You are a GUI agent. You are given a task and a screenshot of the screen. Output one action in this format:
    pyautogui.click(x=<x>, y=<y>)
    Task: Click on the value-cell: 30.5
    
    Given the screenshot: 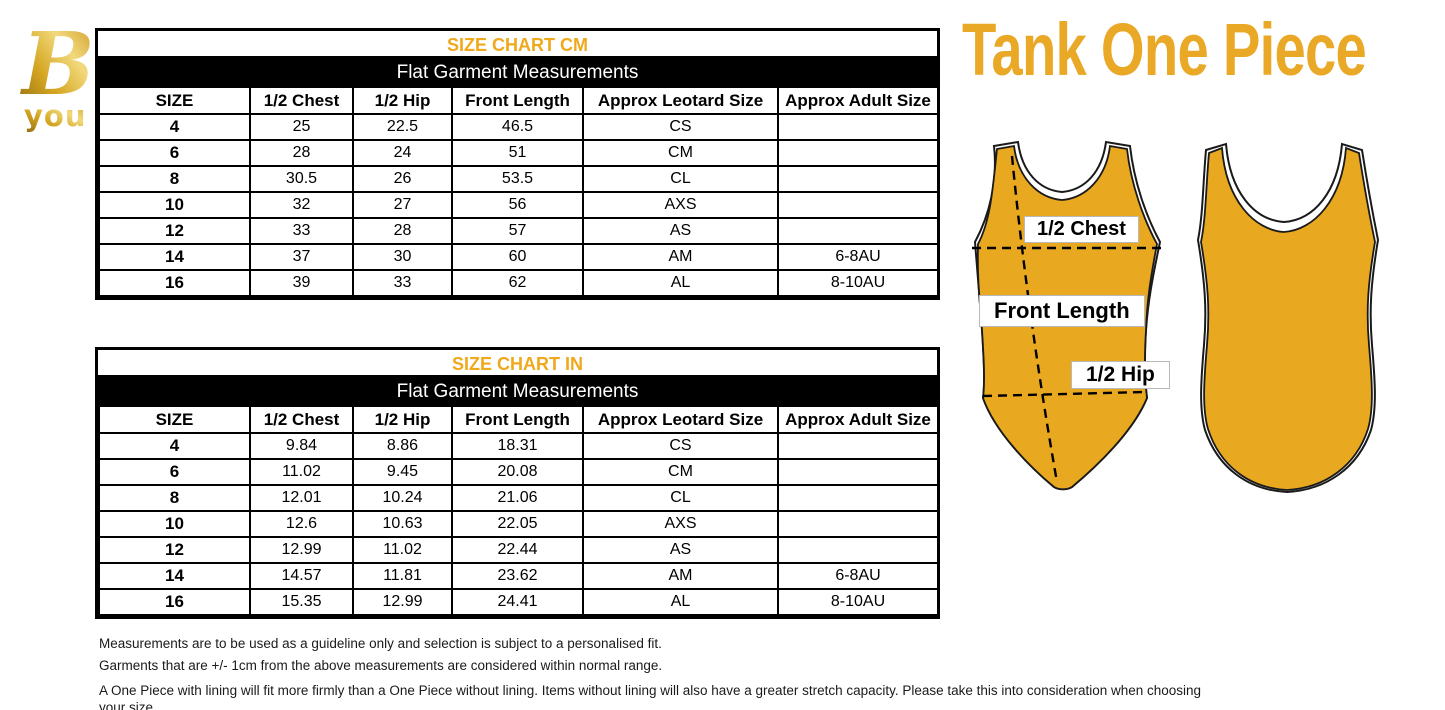 What is the action you would take?
    pyautogui.click(x=301, y=179)
    